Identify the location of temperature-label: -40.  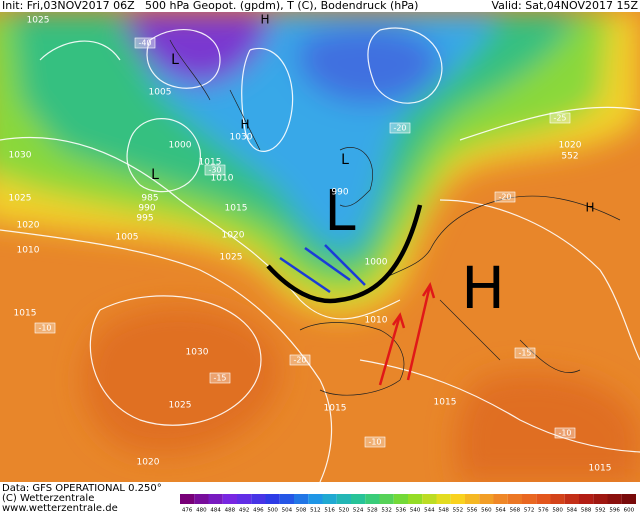
(144, 43).